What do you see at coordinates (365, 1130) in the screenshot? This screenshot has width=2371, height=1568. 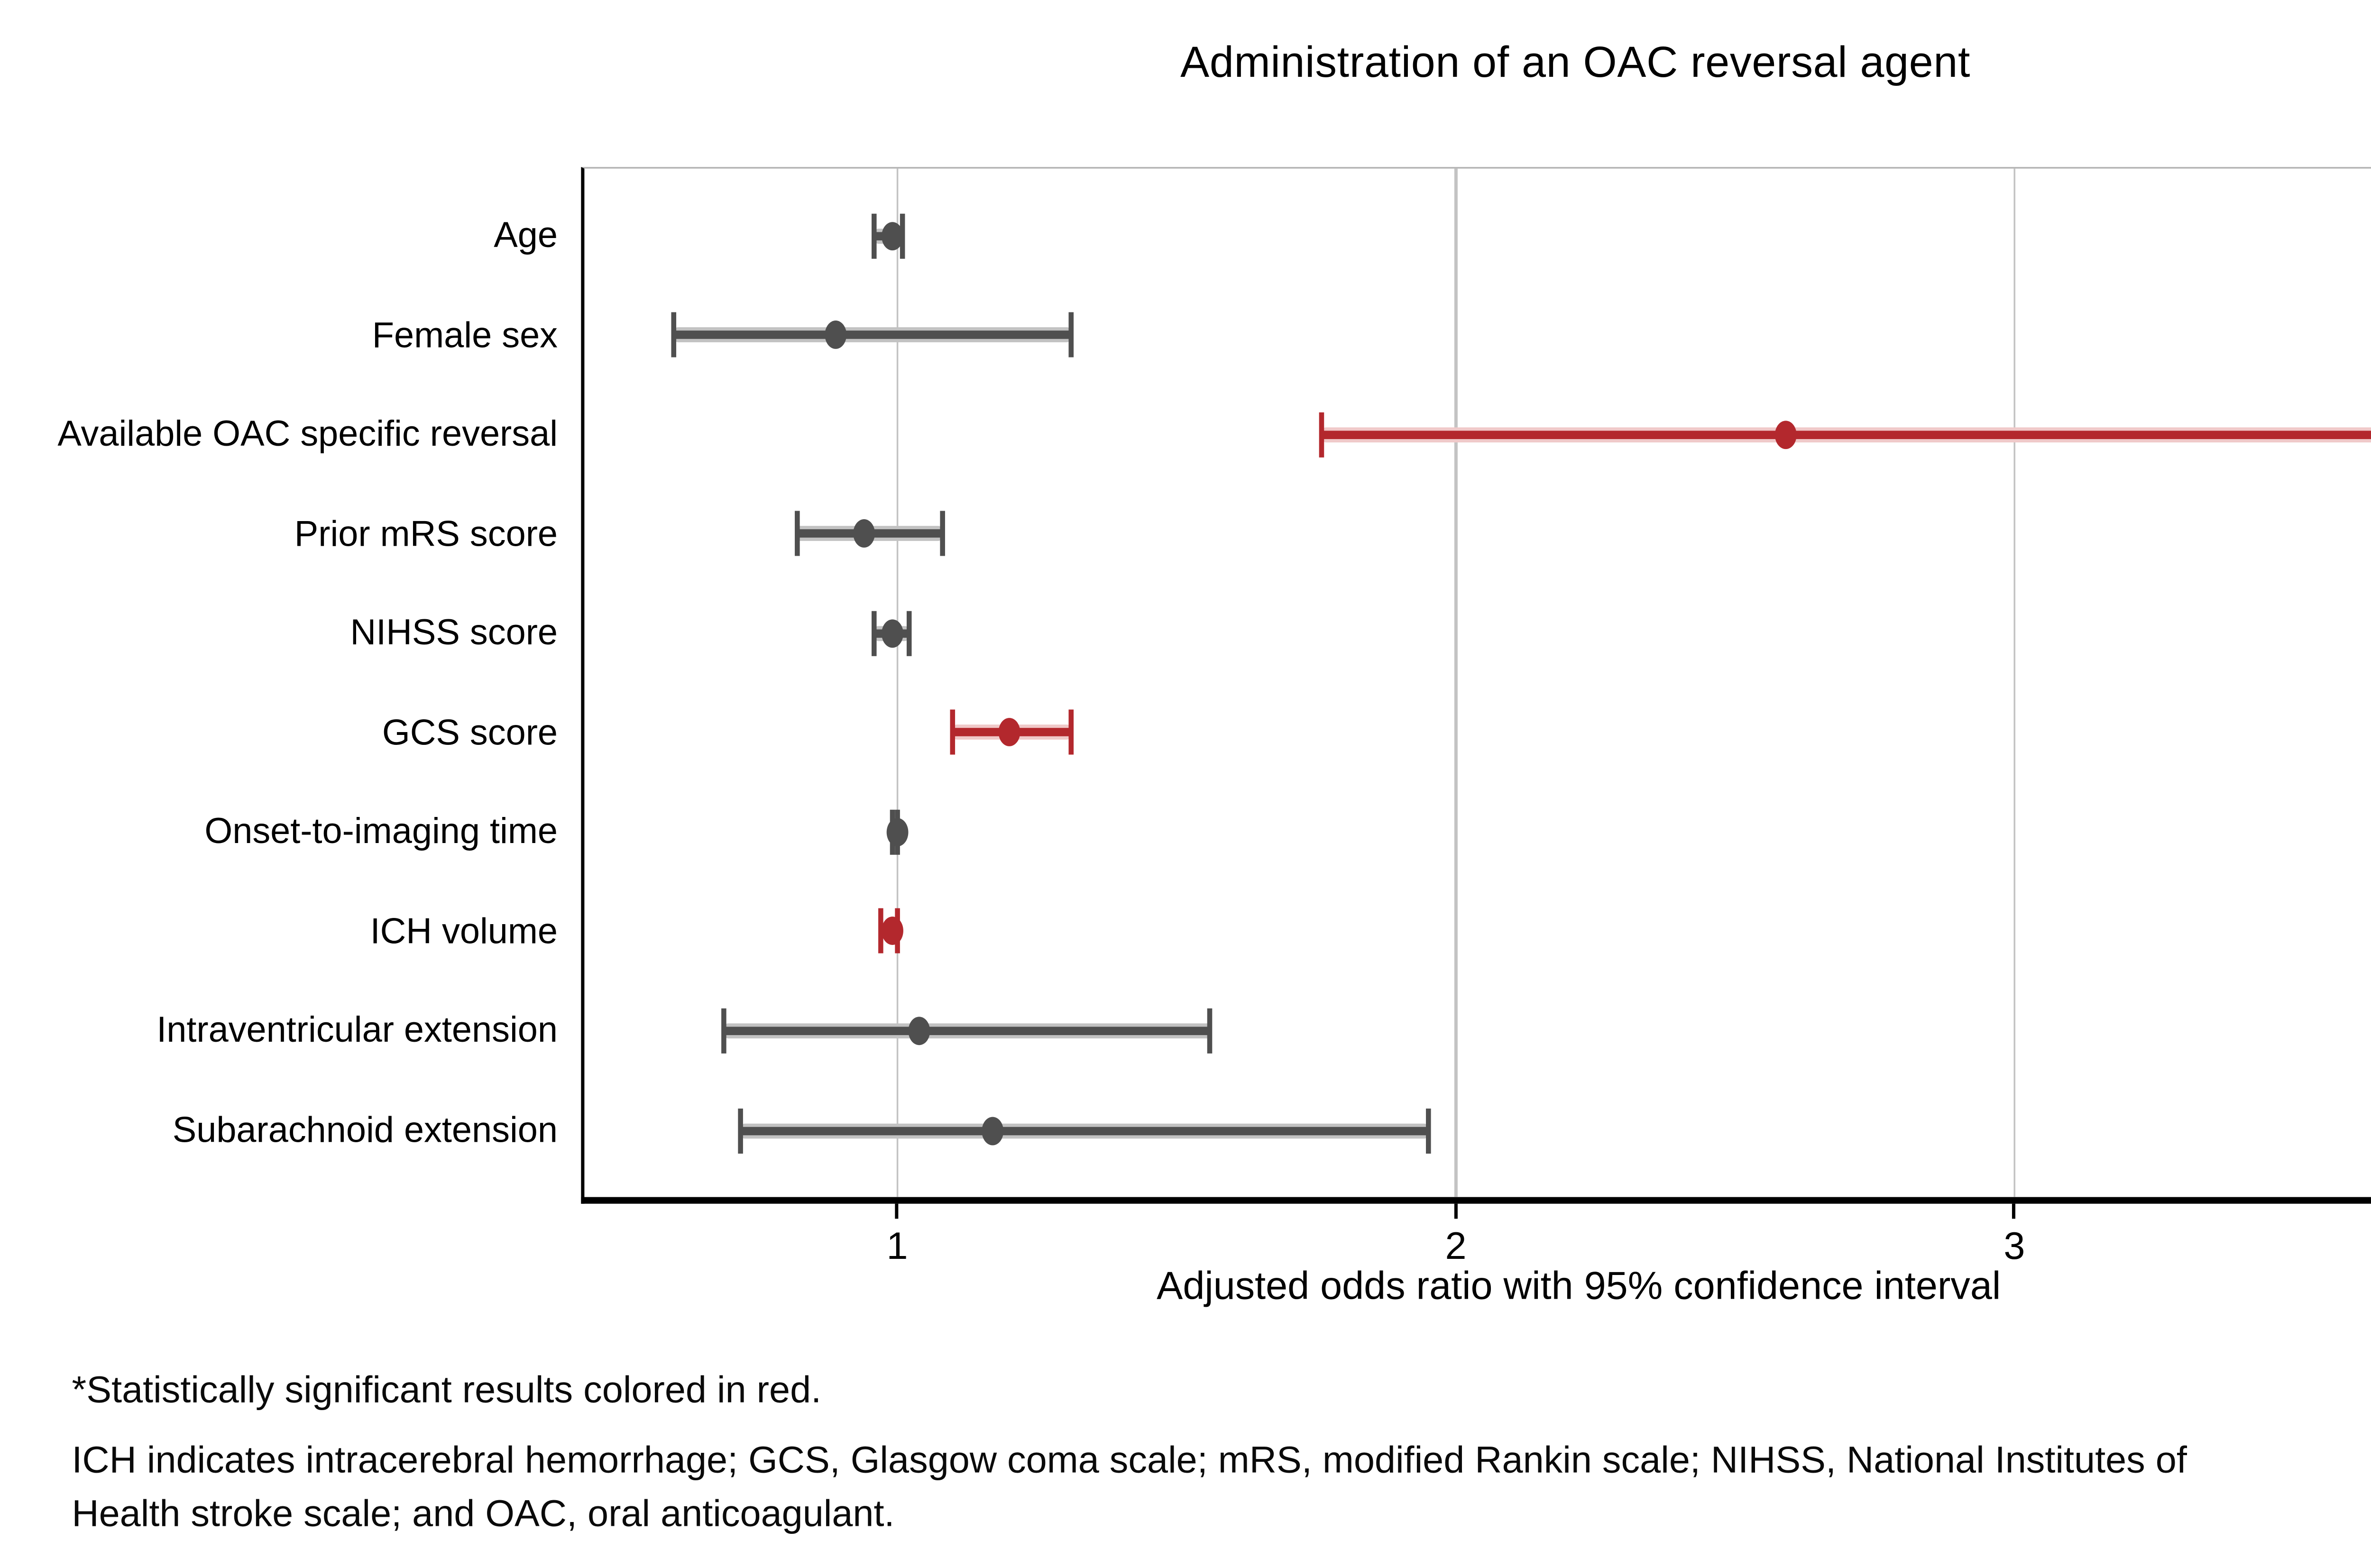 I see `row-label: Subarachnoid extension` at bounding box center [365, 1130].